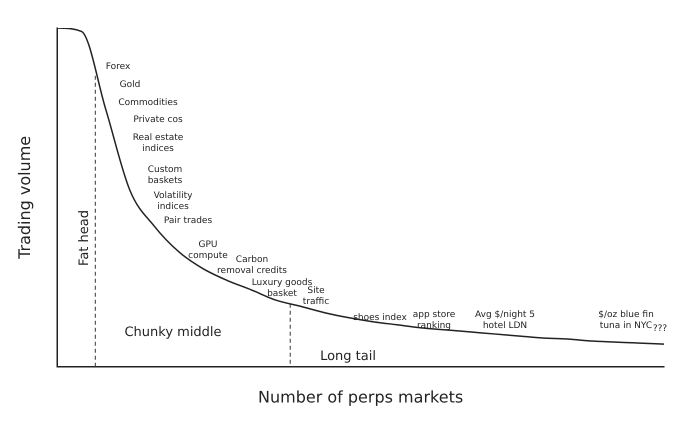 Image resolution: width=680 pixels, height=424 pixels. What do you see at coordinates (165, 175) in the screenshot?
I see `annotation: Custom baskets` at bounding box center [165, 175].